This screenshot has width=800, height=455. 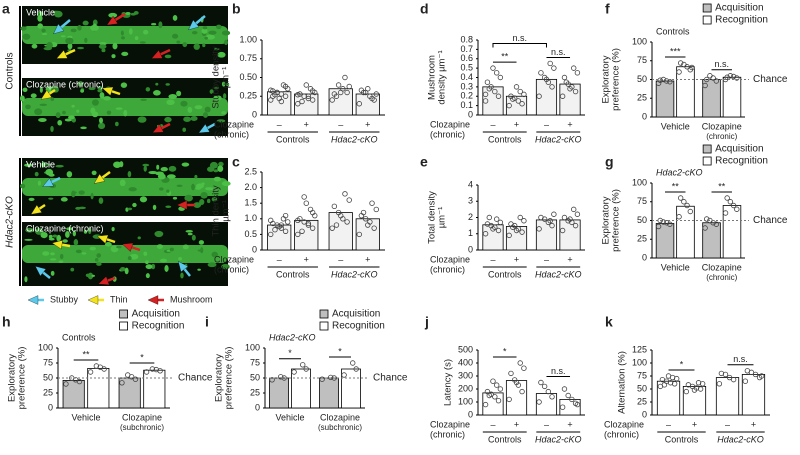 What do you see at coordinates (558, 139) in the screenshot?
I see `group-label: Hdac2-cKO` at bounding box center [558, 139].